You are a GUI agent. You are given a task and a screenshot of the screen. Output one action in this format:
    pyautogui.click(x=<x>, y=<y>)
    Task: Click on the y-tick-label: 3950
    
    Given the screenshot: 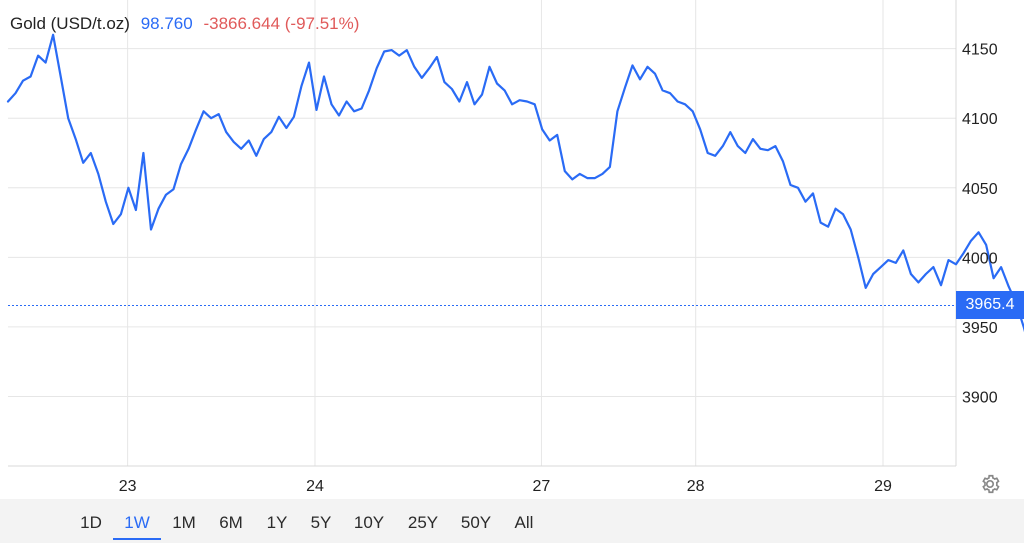 What is the action you would take?
    pyautogui.click(x=980, y=328)
    